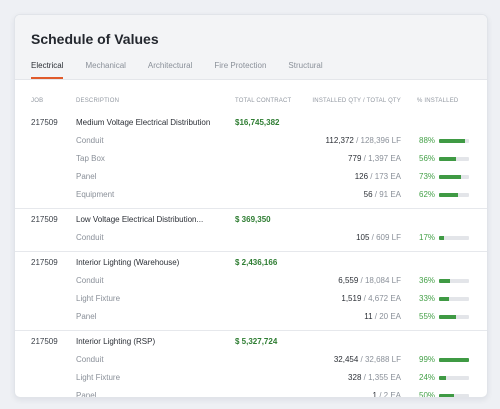 This screenshot has height=409, width=500. Describe the element at coordinates (371, 298) in the screenshot. I see `installed-quantity: 1,519 / 4,672 EA` at that location.